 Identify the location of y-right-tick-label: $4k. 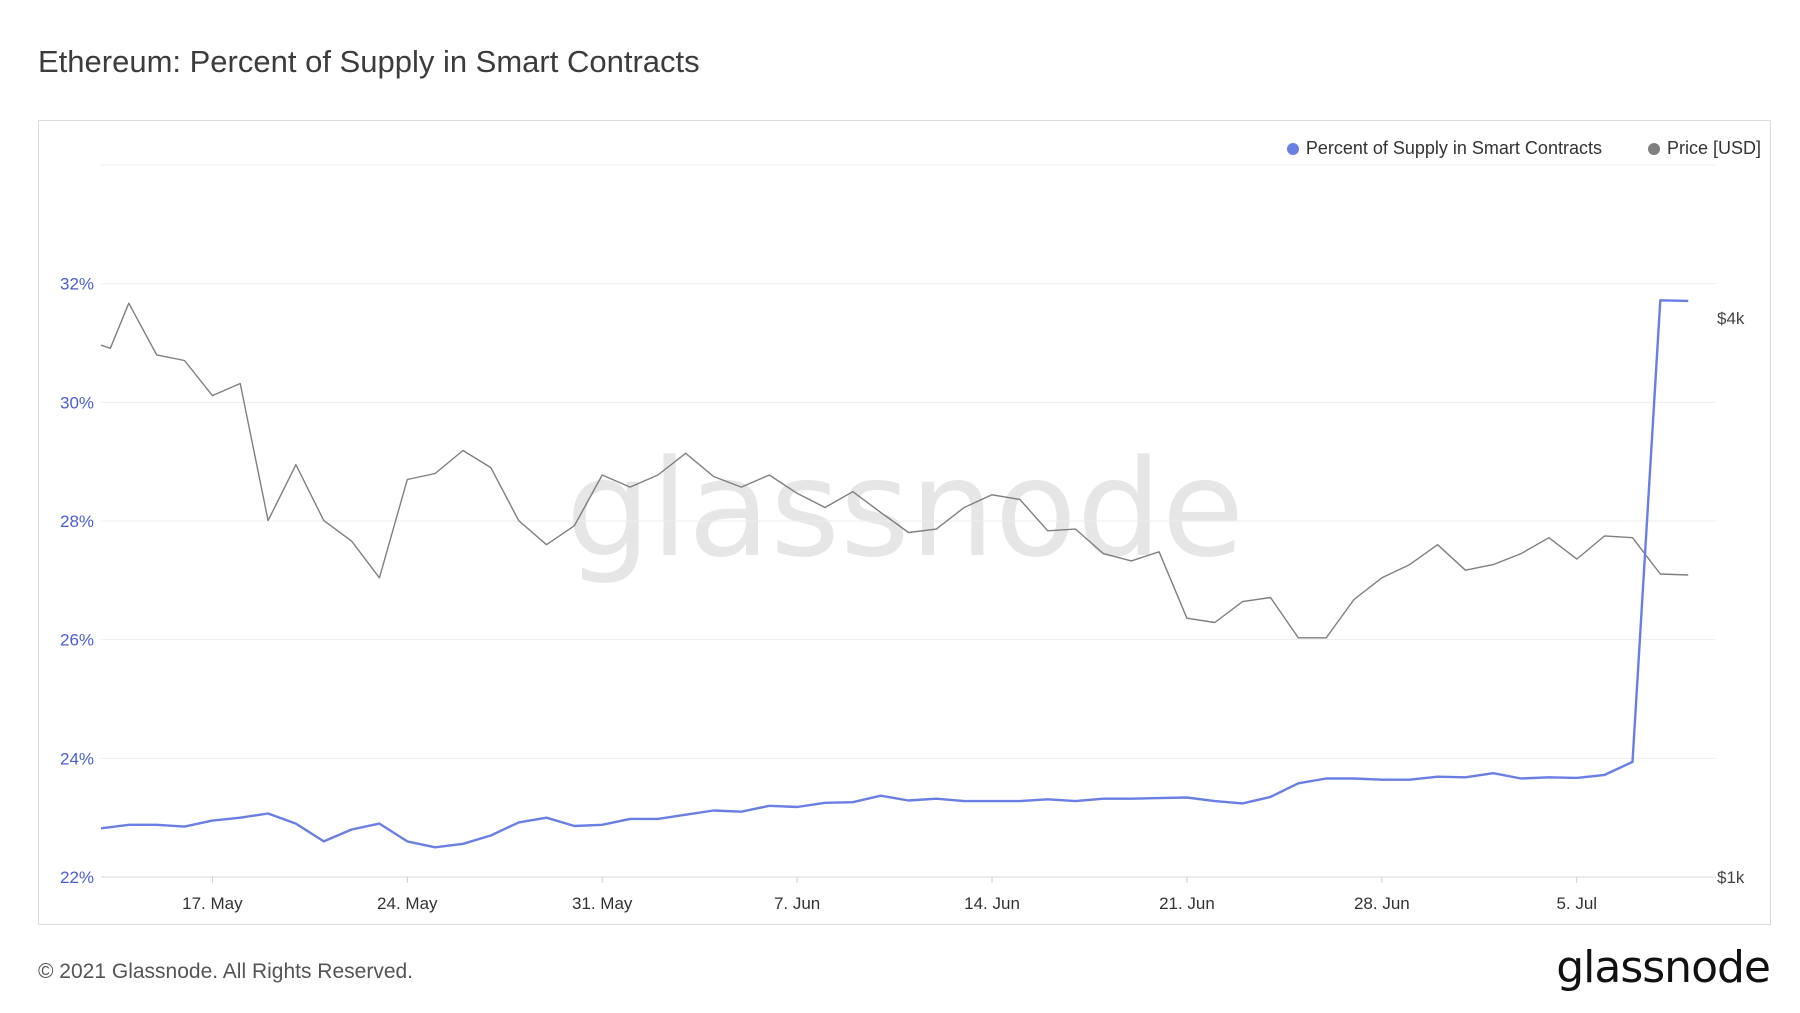
(1731, 318).